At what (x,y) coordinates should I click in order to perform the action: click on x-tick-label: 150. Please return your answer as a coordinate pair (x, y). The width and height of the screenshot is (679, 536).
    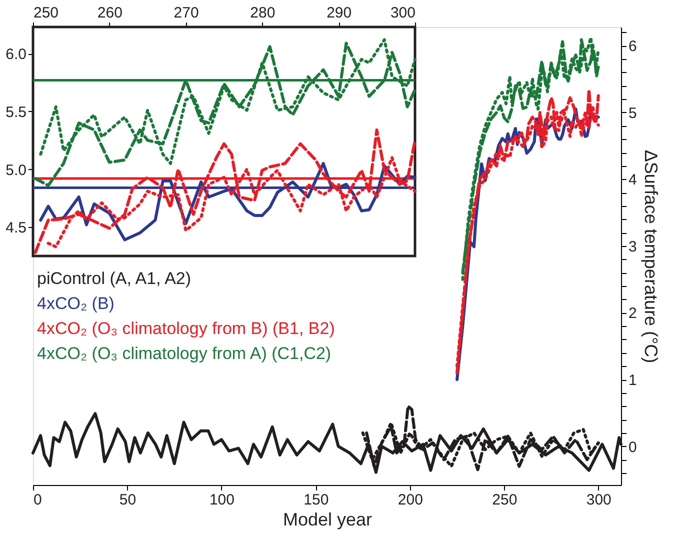
    Looking at the image, I should click on (316, 500).